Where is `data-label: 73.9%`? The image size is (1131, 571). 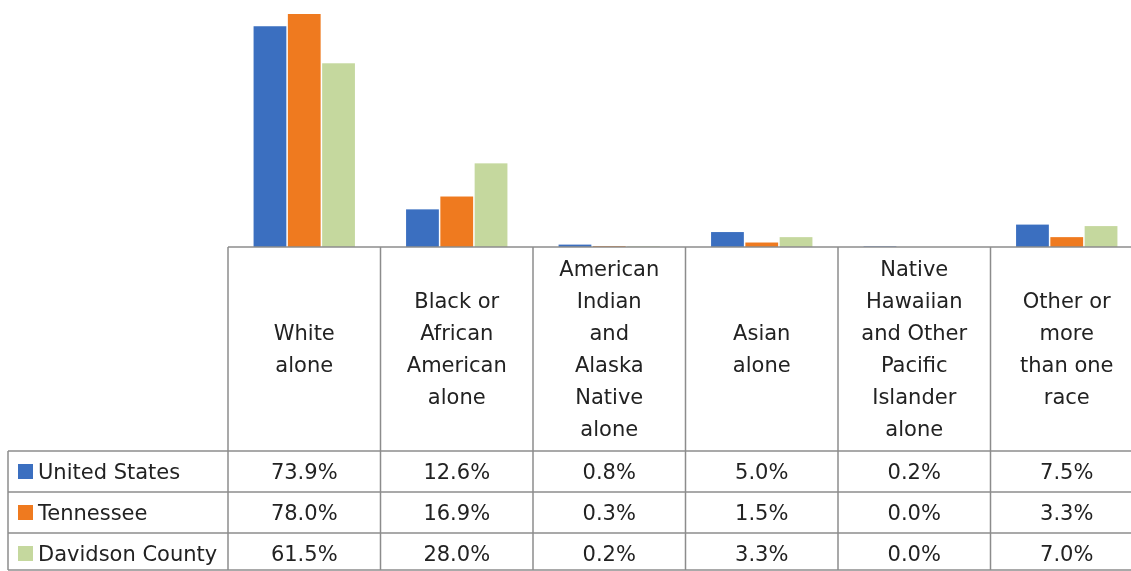 data-label: 73.9% is located at coordinates (304, 471).